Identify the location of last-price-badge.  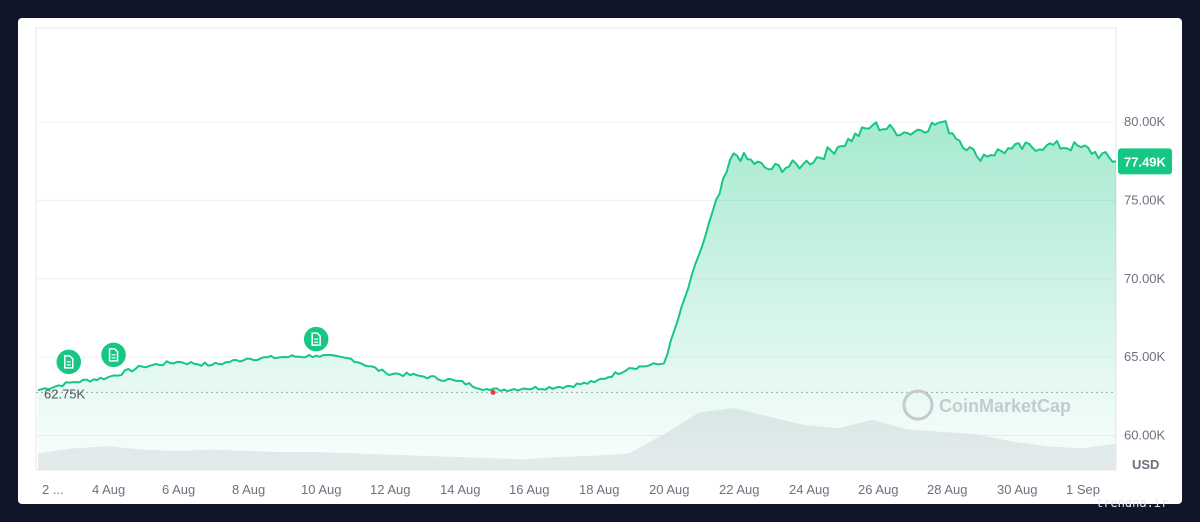
(1145, 161).